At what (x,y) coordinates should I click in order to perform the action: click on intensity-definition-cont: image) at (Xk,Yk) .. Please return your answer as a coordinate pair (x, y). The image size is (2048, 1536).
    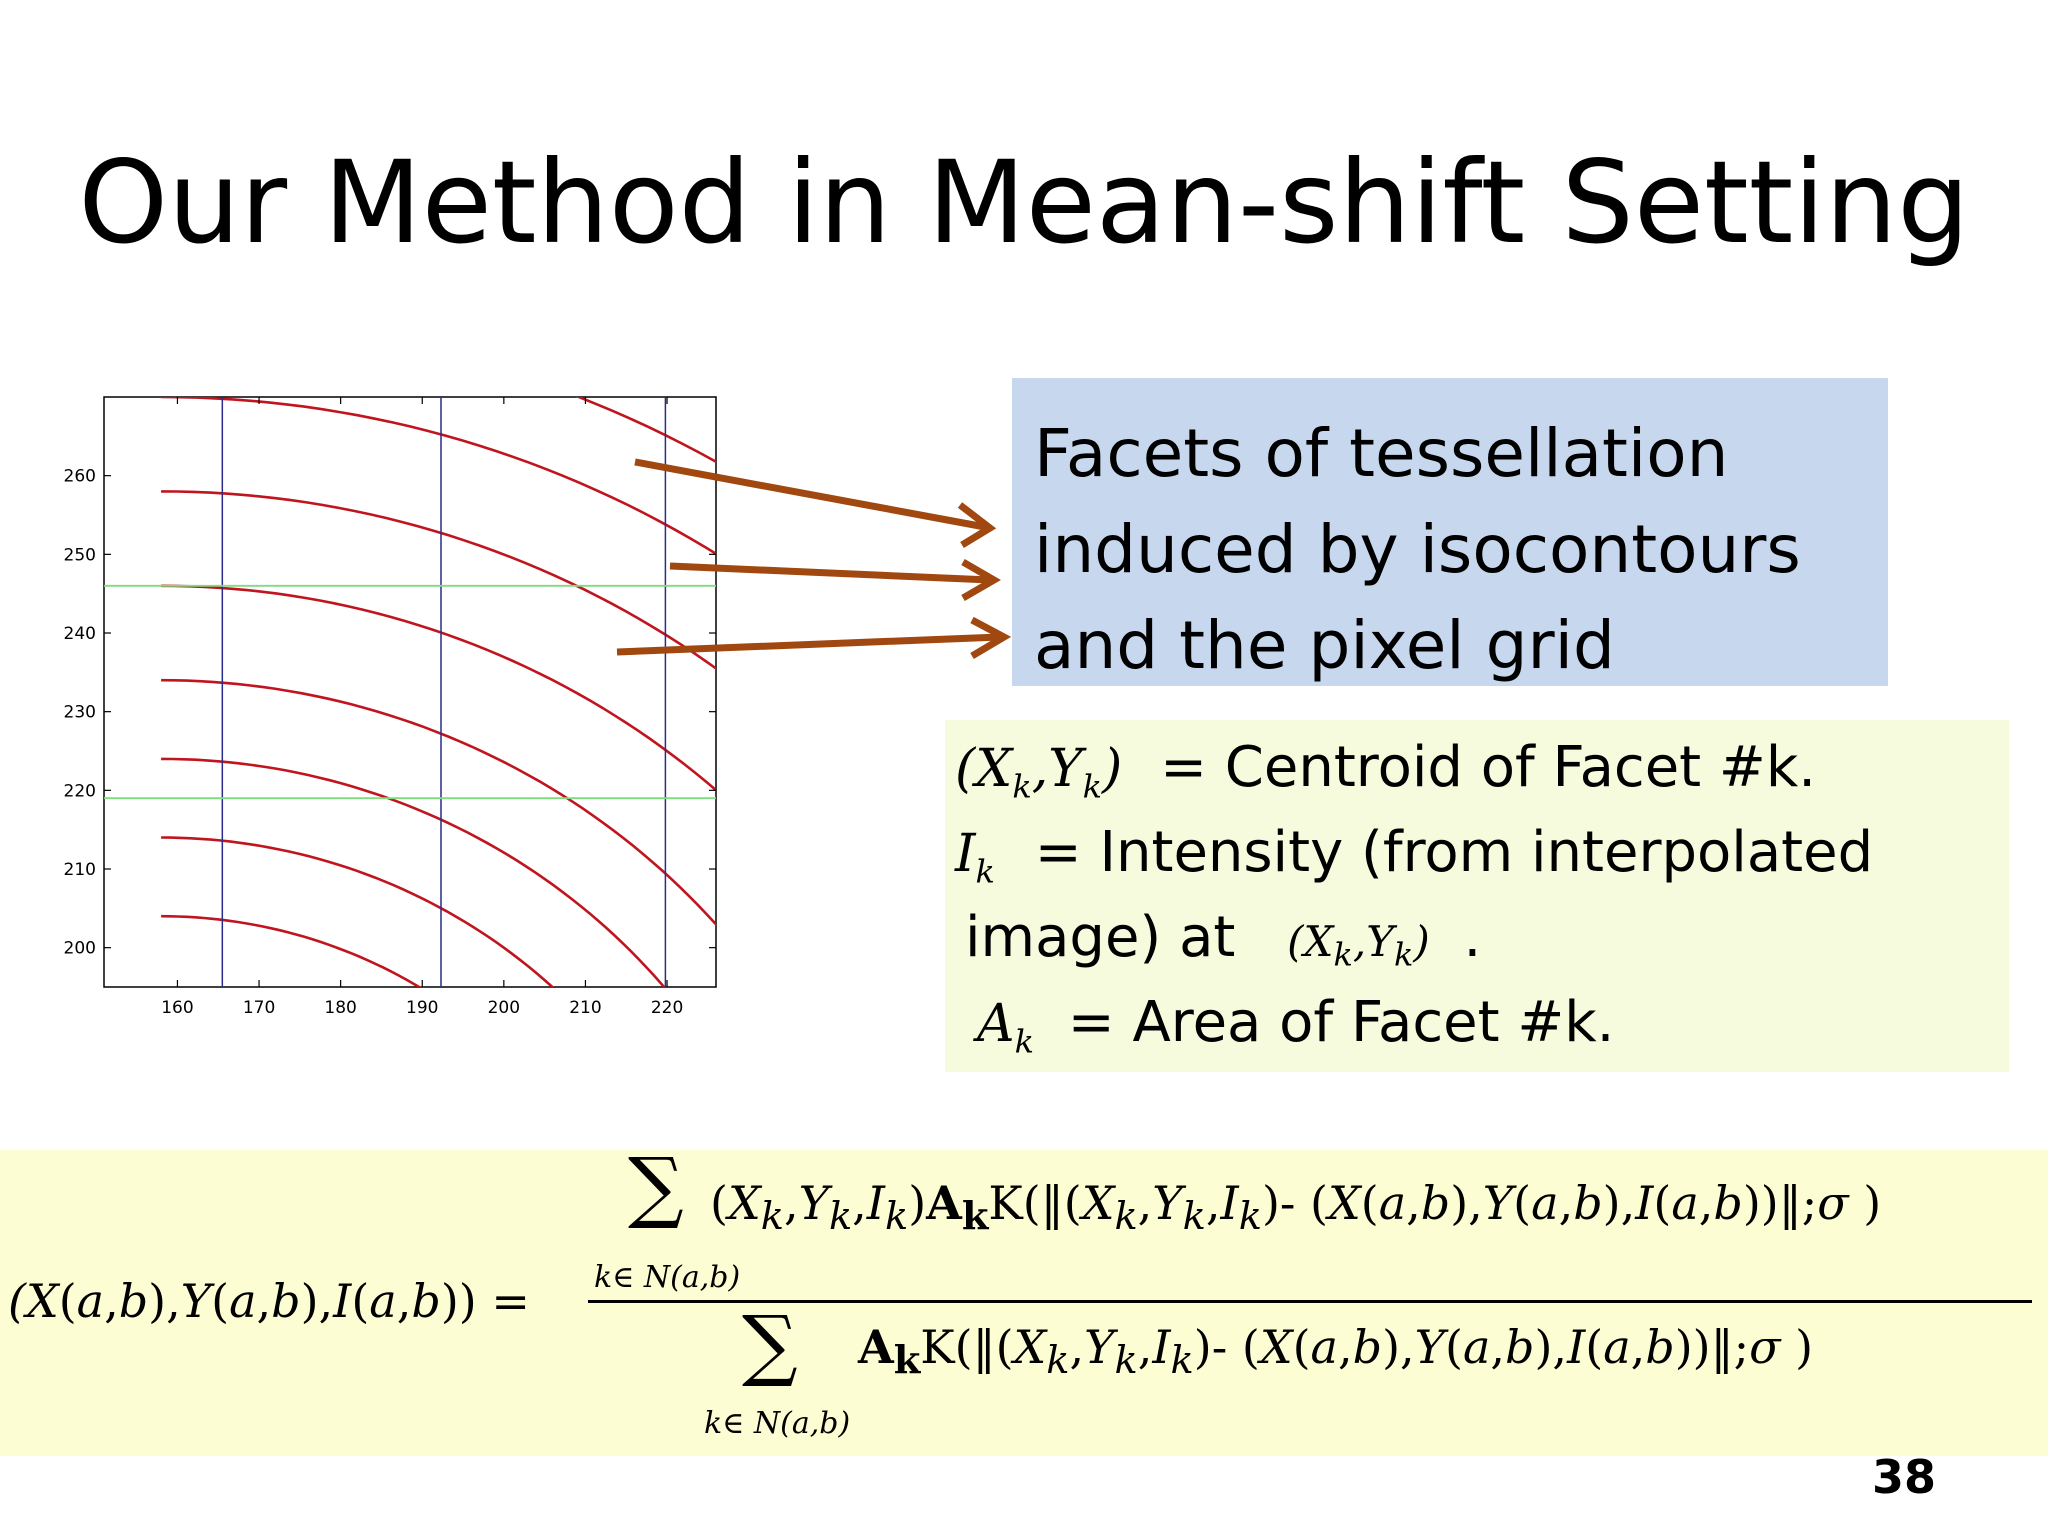
    Looking at the image, I should click on (1223, 939).